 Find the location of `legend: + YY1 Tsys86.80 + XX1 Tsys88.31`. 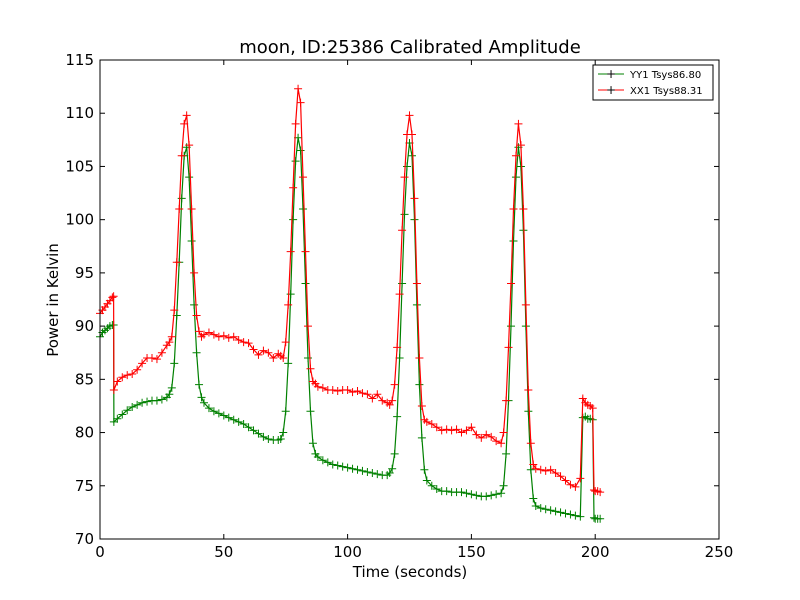

legend: + YY1 Tsys86.80 + XX1 Tsys88.31 is located at coordinates (653, 82).